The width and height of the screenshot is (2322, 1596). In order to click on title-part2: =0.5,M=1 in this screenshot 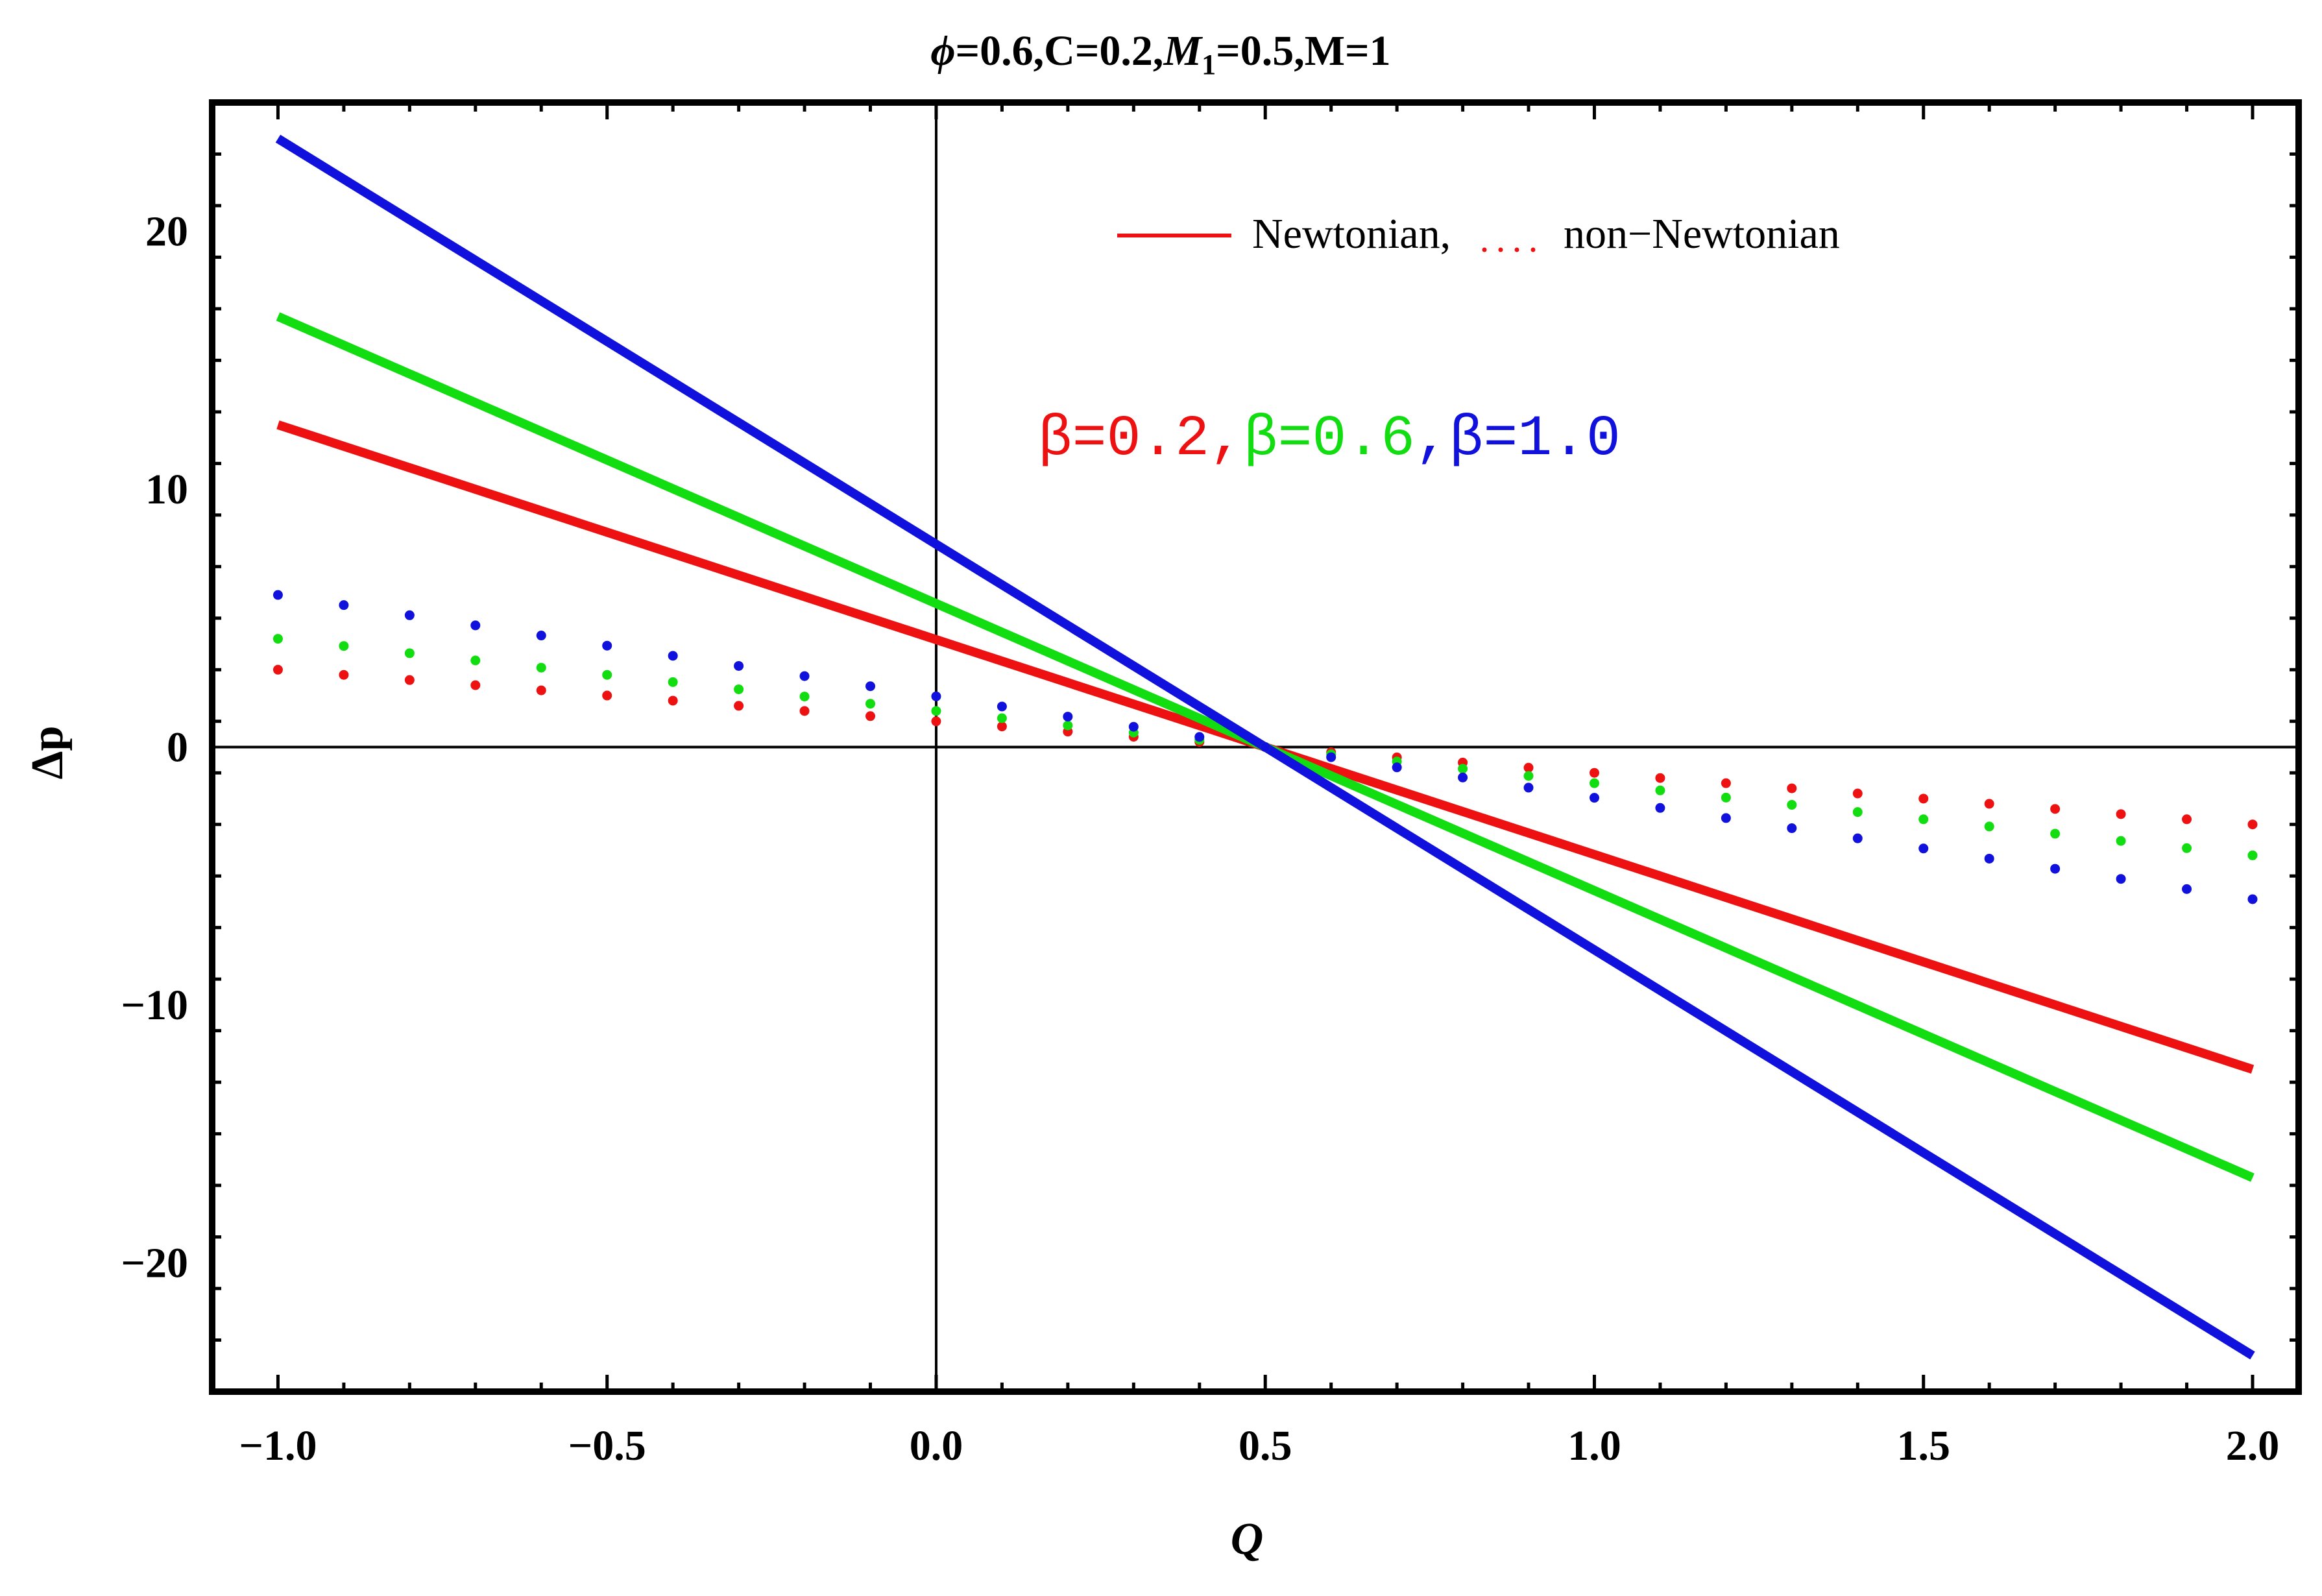, I will do `click(1303, 51)`.